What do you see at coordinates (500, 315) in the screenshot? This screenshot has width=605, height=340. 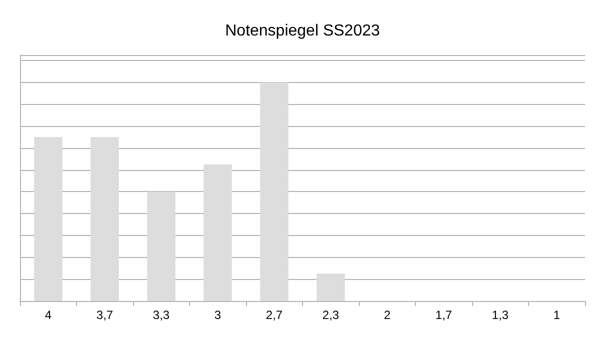 I see `x-tick-label: 1,3` at bounding box center [500, 315].